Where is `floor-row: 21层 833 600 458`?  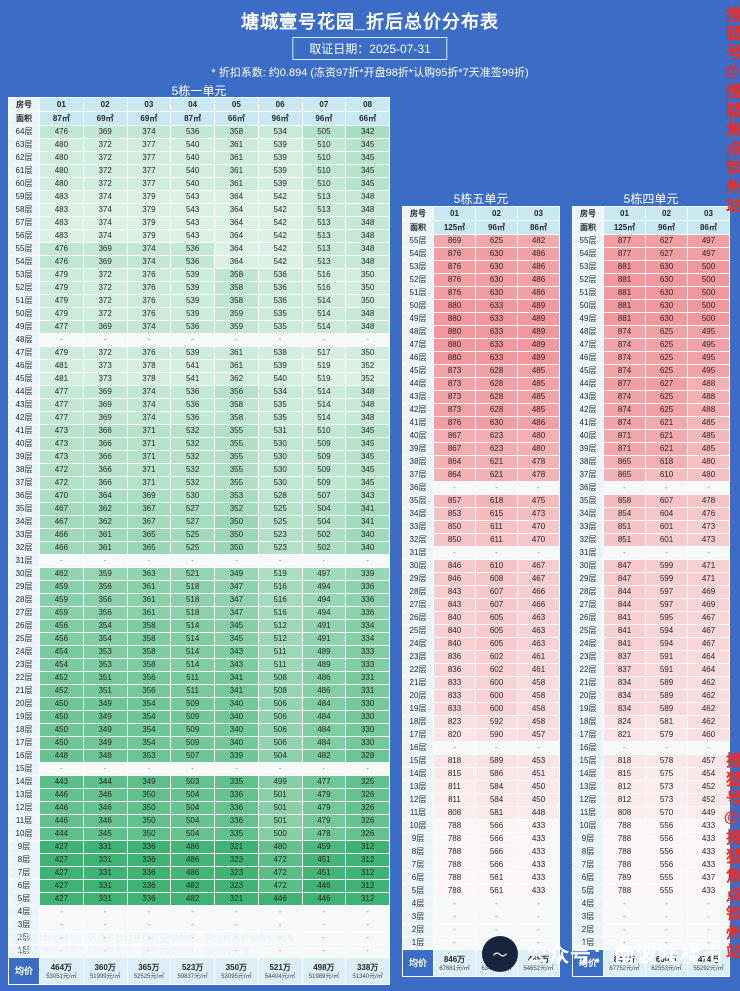
floor-row: 21层 833 600 458 is located at coordinates (481, 683).